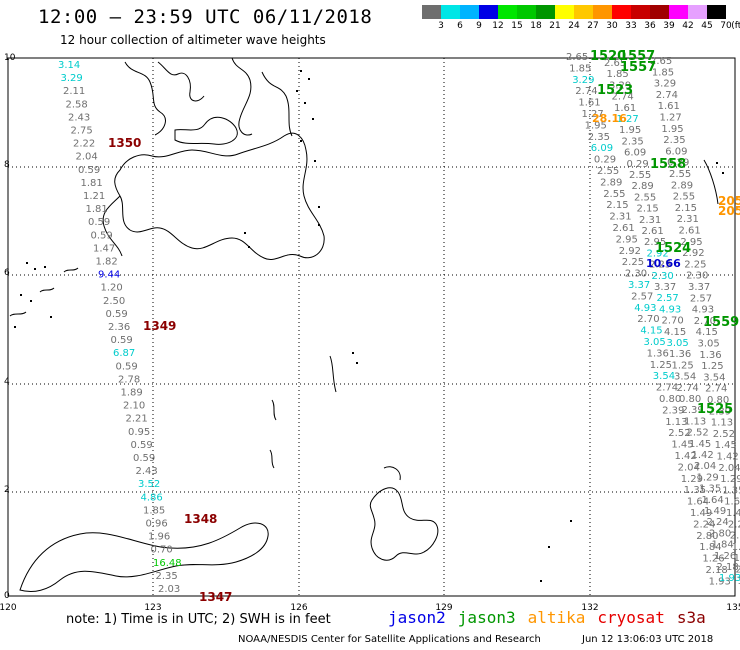 Image resolution: width=740 pixels, height=650 pixels. What do you see at coordinates (614, 194) in the screenshot?
I see `track-value: 2.55` at bounding box center [614, 194].